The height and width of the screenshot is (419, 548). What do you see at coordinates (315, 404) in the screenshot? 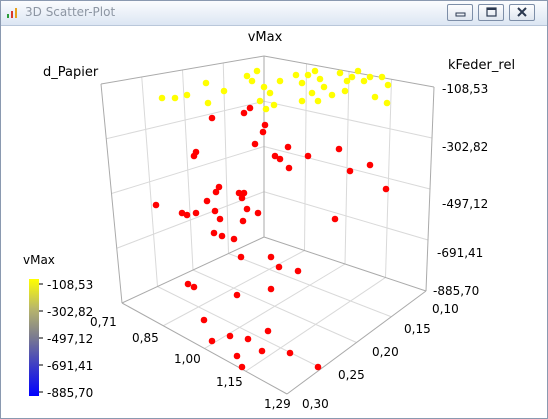
I see `y-tick: 0,30` at bounding box center [315, 404].